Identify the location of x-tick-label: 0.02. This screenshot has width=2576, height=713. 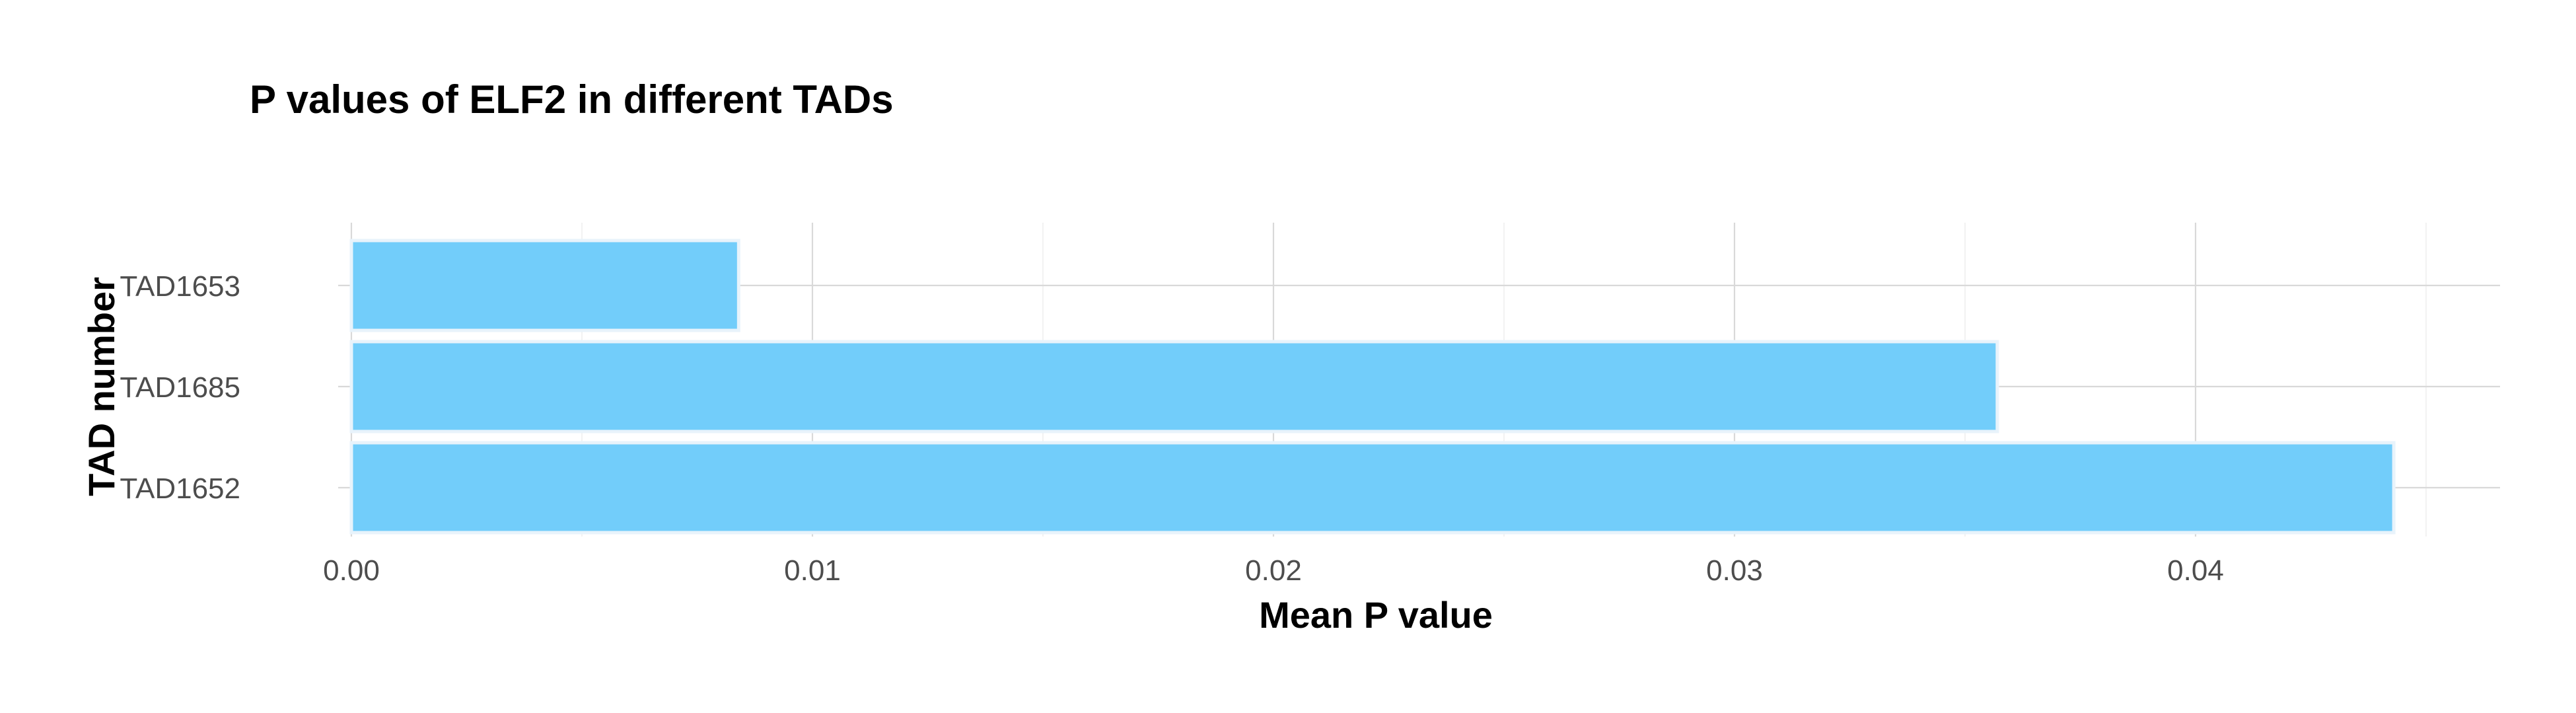
(1273, 570).